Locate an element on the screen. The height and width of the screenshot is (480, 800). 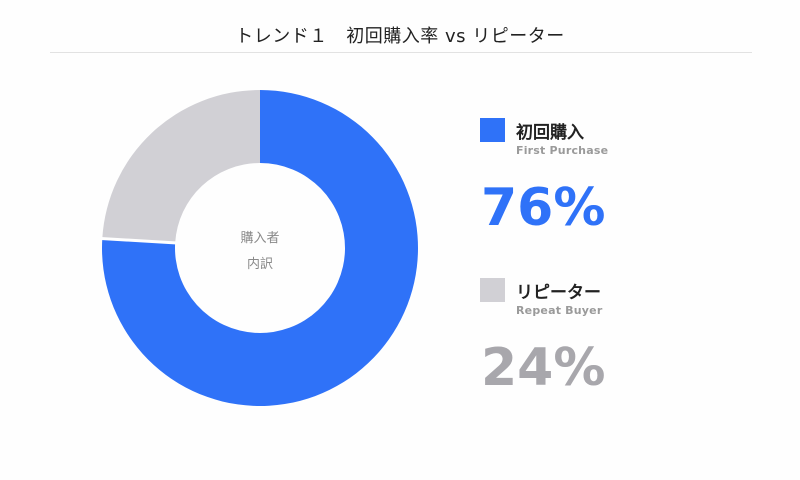
donut-center-label-line2: 内訳 is located at coordinates (259, 264).